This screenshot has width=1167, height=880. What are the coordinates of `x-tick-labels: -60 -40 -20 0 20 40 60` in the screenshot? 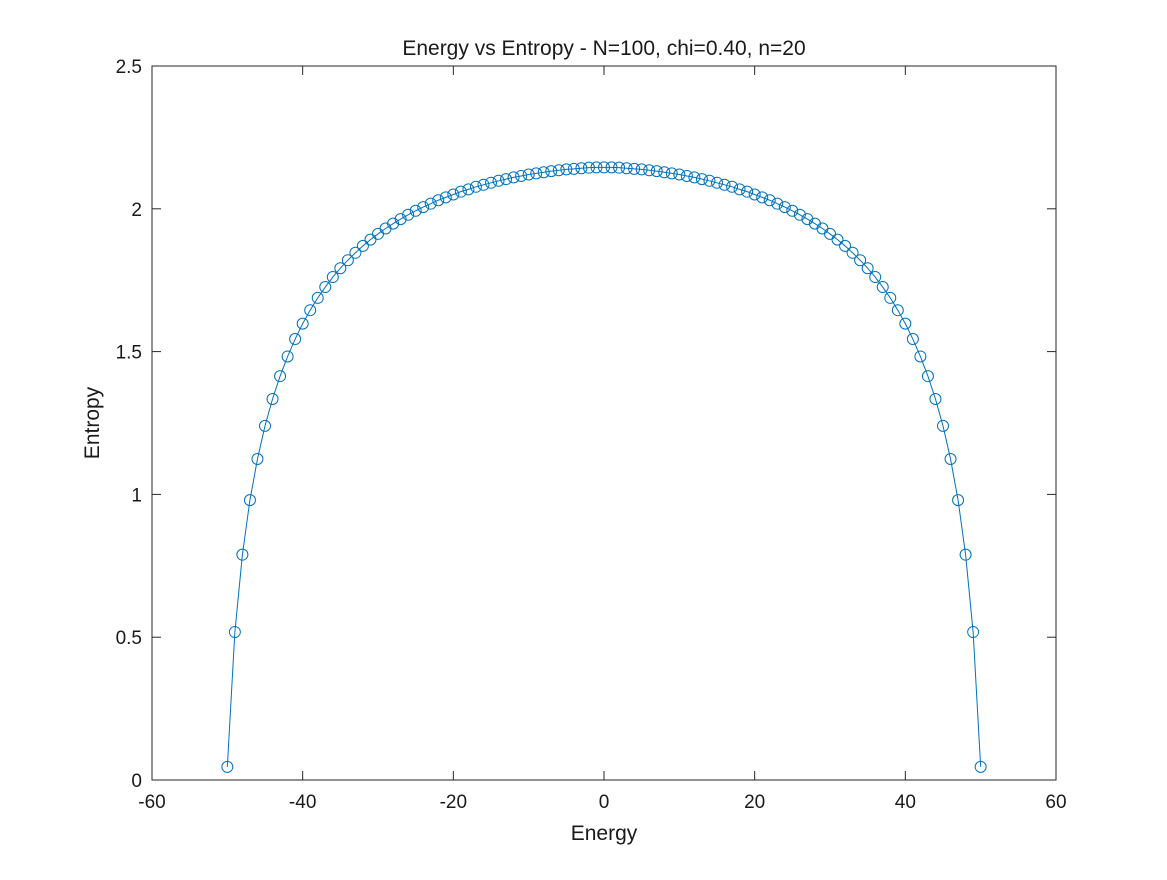 It's located at (602, 802).